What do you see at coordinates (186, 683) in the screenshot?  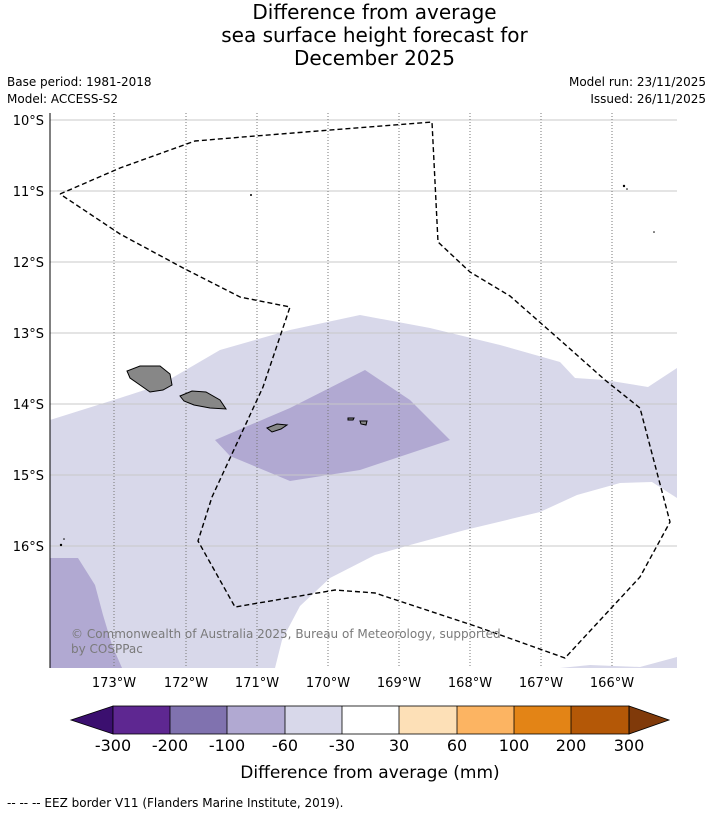 I see `lon-label-172w: 172°W` at bounding box center [186, 683].